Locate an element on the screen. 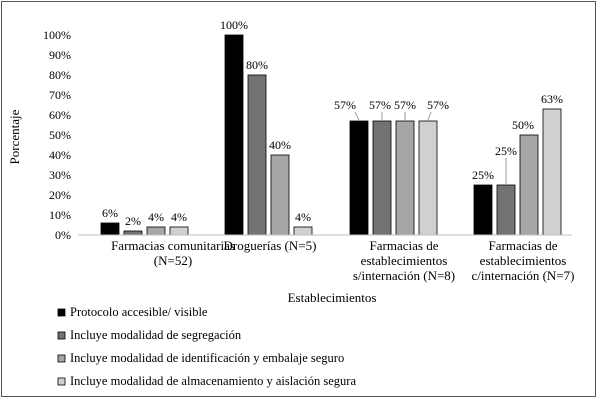 The height and width of the screenshot is (400, 599). data-label: 100% is located at coordinates (234, 25).